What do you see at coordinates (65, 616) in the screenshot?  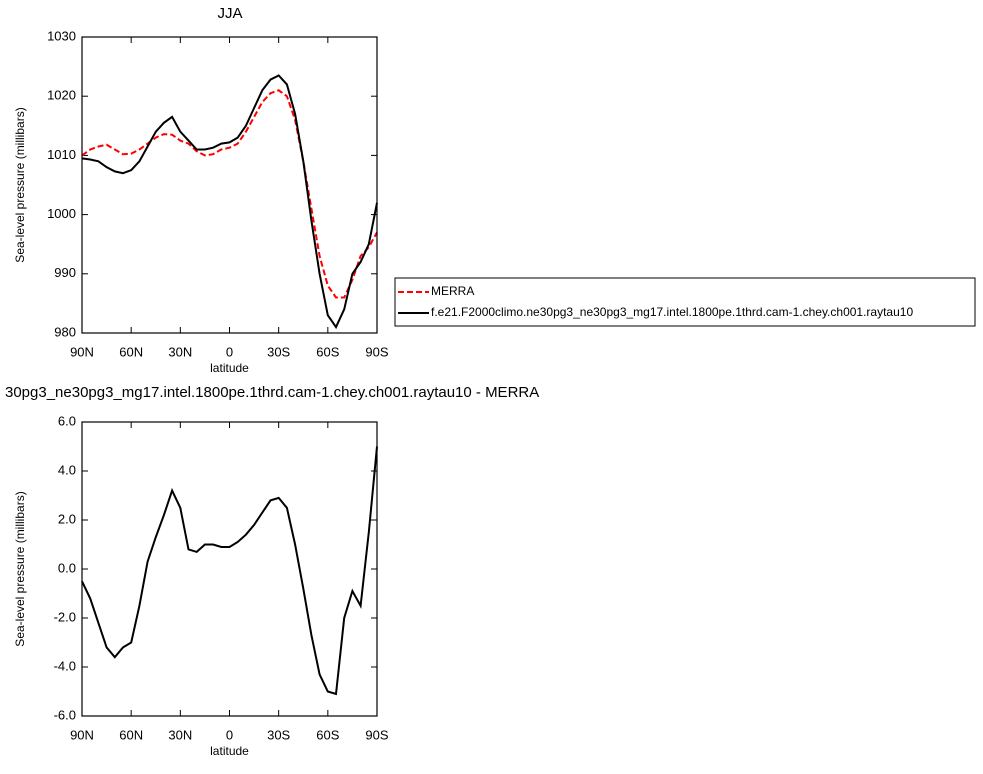 I see `y-tick-label: -2.0` at bounding box center [65, 616].